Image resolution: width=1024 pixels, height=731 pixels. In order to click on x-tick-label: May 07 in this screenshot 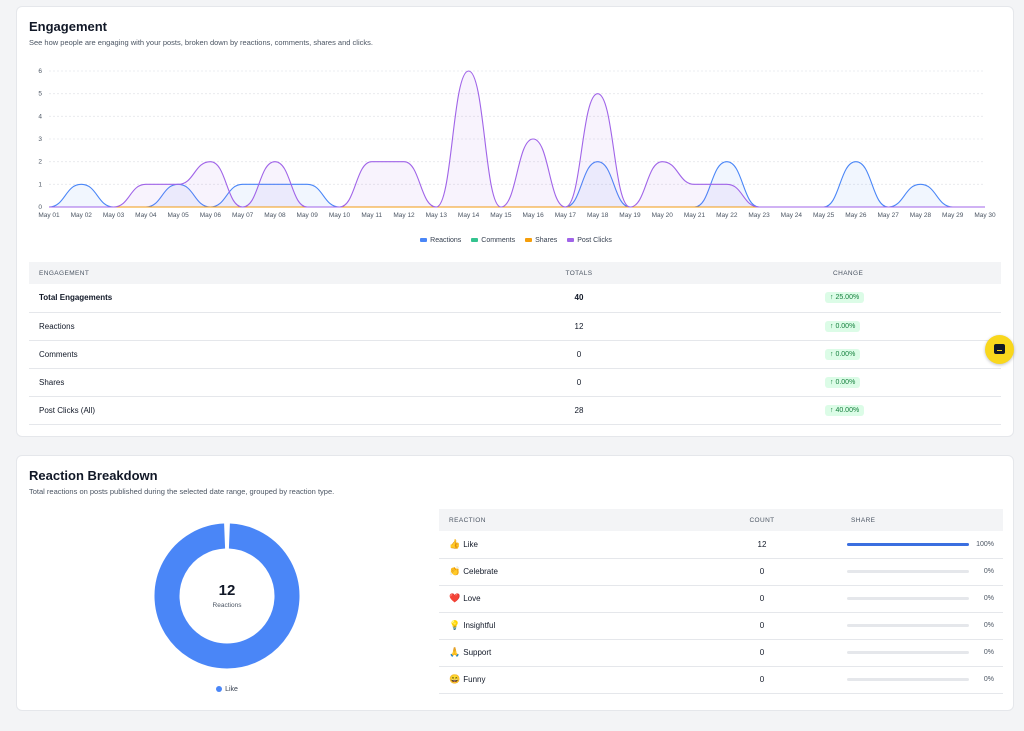, I will do `click(243, 215)`.